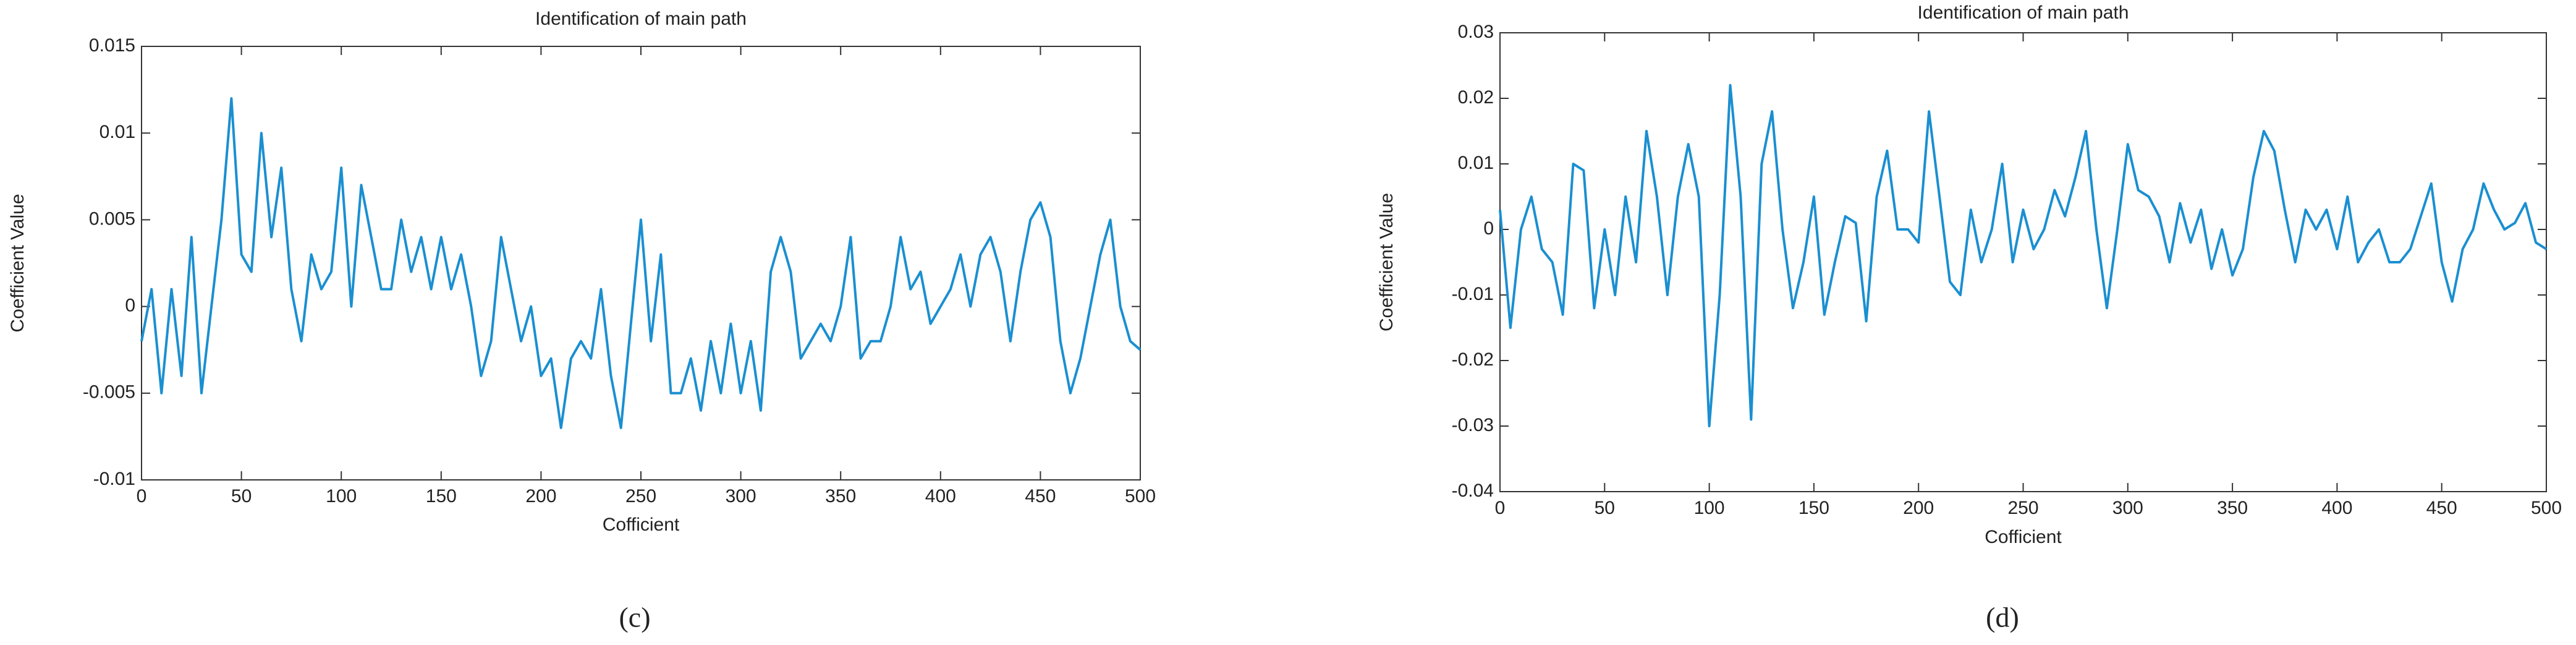  I want to click on y-tick-label: -0.005, so click(109, 393).